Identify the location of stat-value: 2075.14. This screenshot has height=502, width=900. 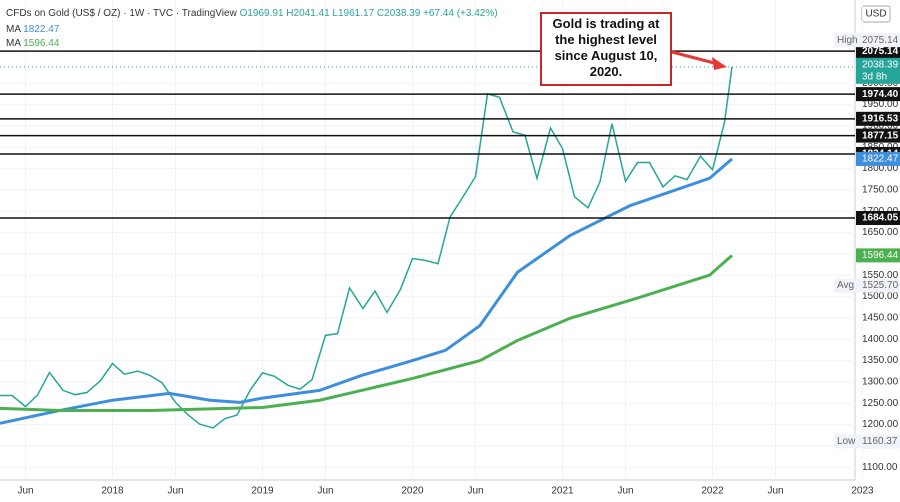
(880, 40).